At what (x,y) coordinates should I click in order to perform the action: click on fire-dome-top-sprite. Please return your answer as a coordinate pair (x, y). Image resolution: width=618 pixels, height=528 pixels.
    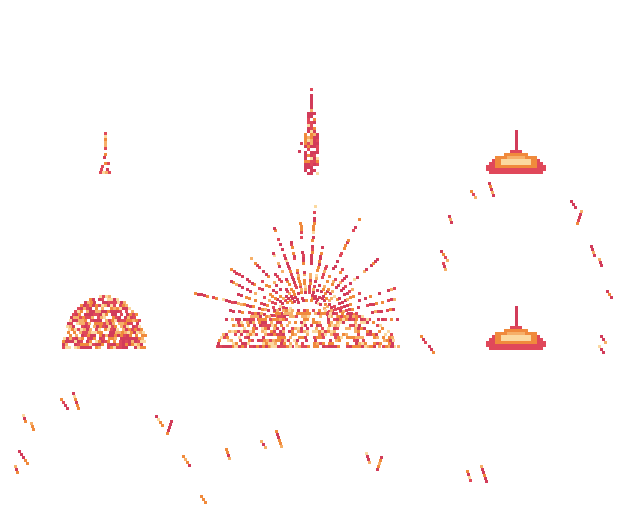
    Looking at the image, I should click on (516, 152).